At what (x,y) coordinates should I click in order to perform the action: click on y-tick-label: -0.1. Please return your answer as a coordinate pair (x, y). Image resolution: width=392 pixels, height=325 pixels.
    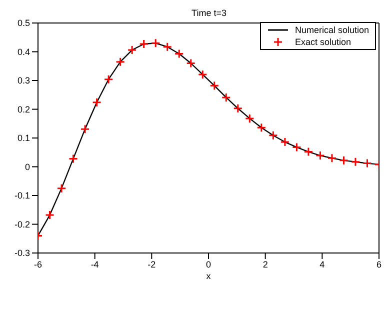
    Looking at the image, I should click on (22, 195).